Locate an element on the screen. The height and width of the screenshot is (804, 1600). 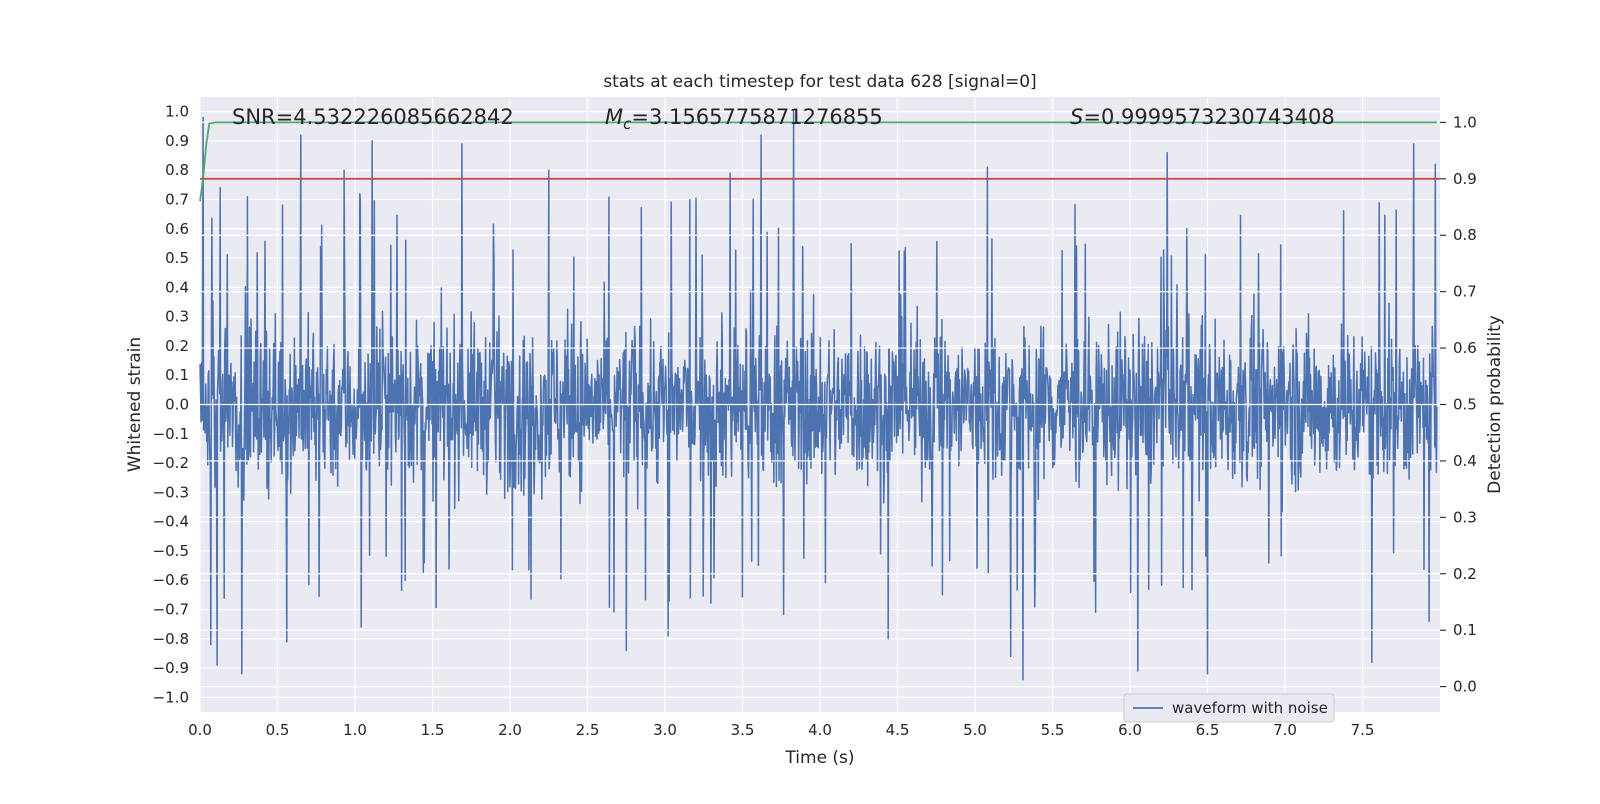
x-tick-label: 2.5 is located at coordinates (588, 730).